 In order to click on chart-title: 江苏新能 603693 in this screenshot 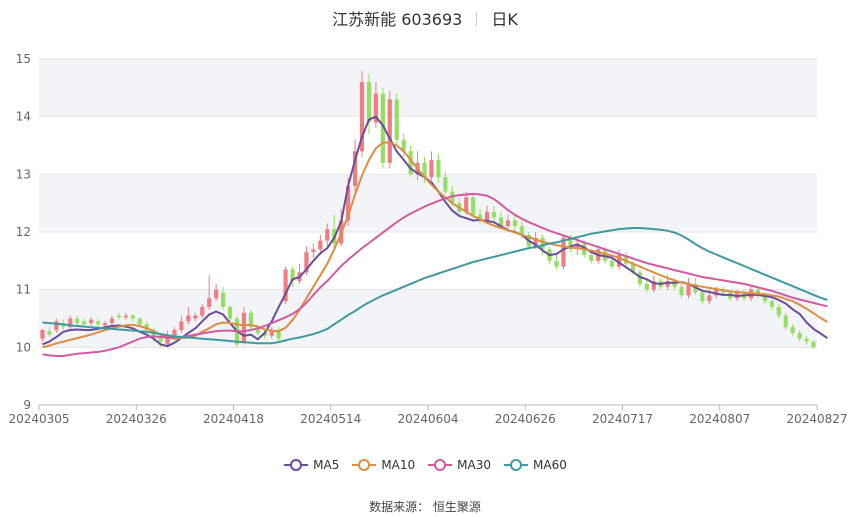, I will do `click(397, 19)`.